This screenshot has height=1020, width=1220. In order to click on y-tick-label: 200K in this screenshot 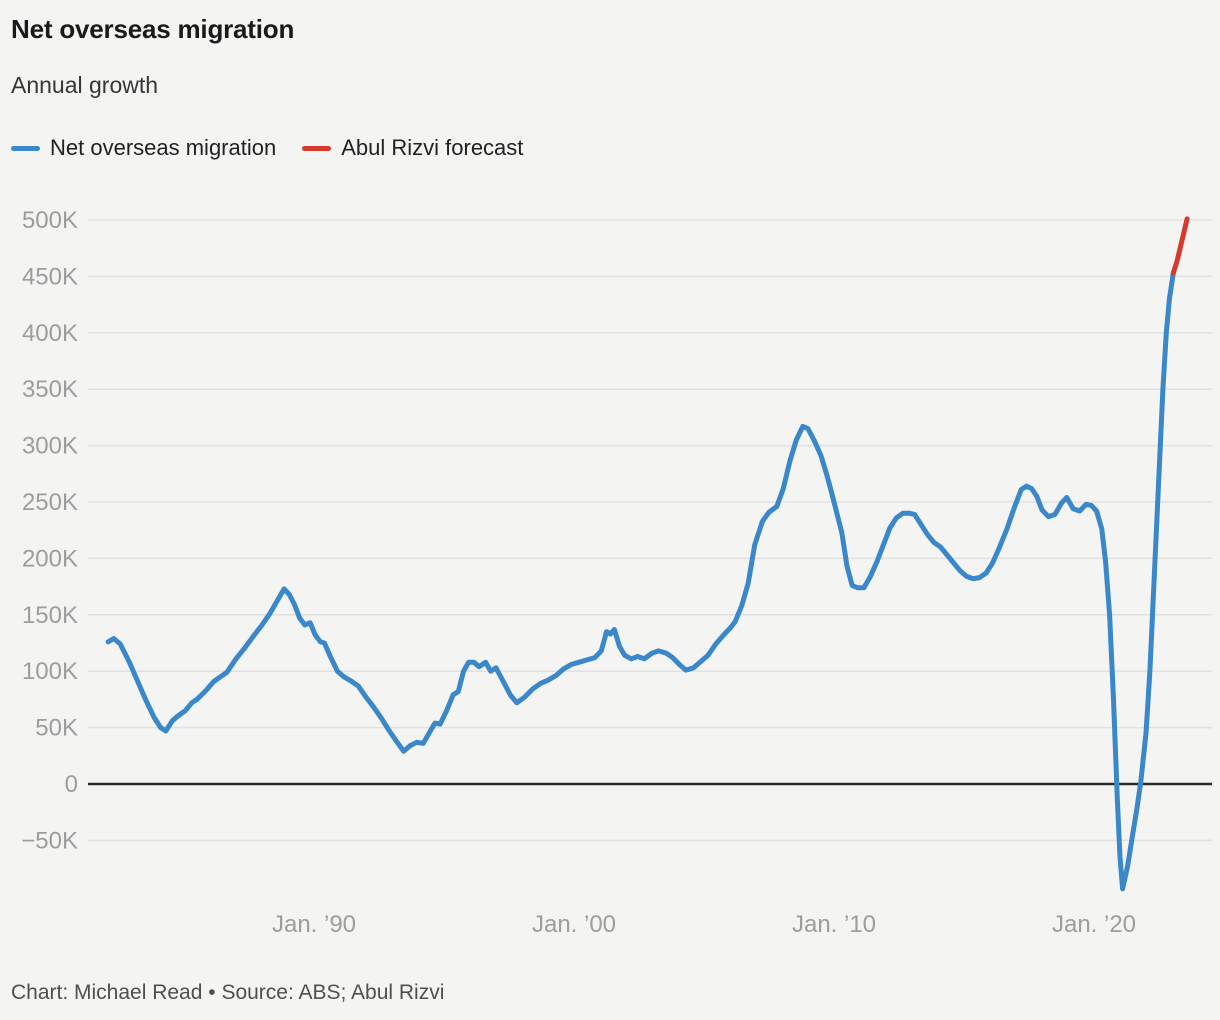, I will do `click(50, 558)`.